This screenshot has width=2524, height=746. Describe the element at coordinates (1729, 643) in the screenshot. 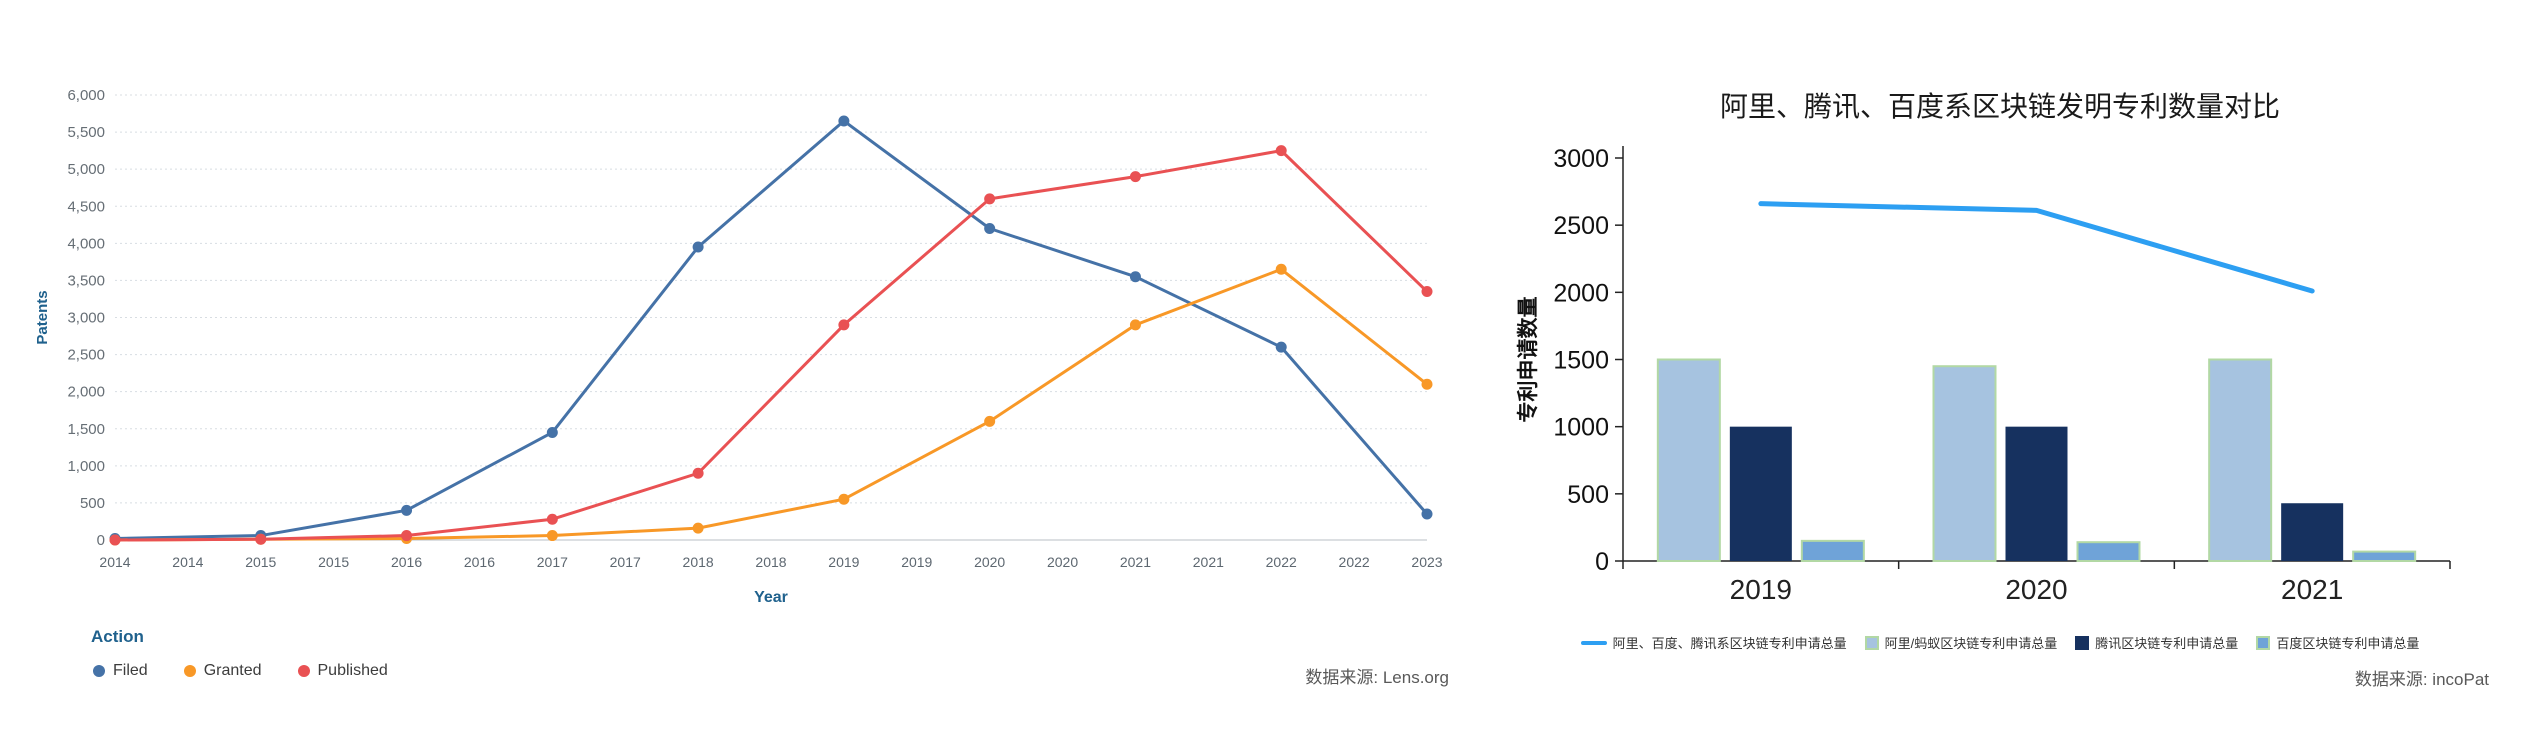

I see `legend-label: 阿里、百度、腾讯系区块链专利申请总量` at that location.